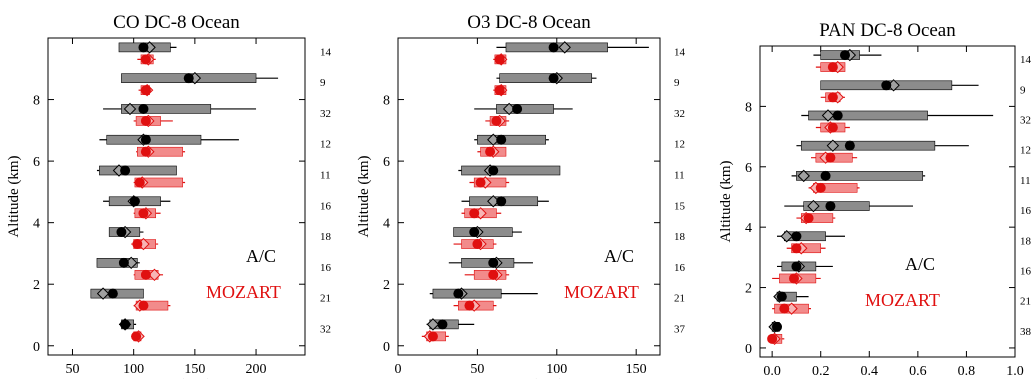  I want to click on x-tick-label: 100, so click(556, 369).